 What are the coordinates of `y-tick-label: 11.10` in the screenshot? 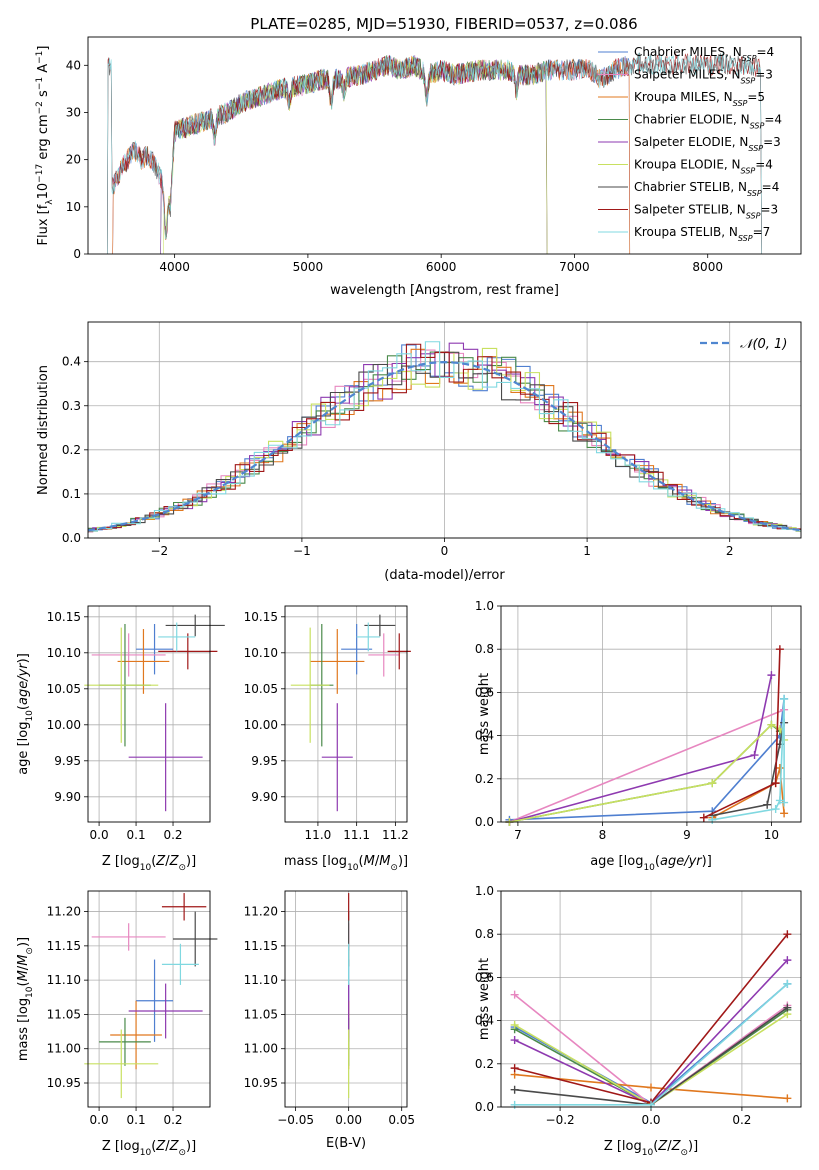 It's located at (64, 980).